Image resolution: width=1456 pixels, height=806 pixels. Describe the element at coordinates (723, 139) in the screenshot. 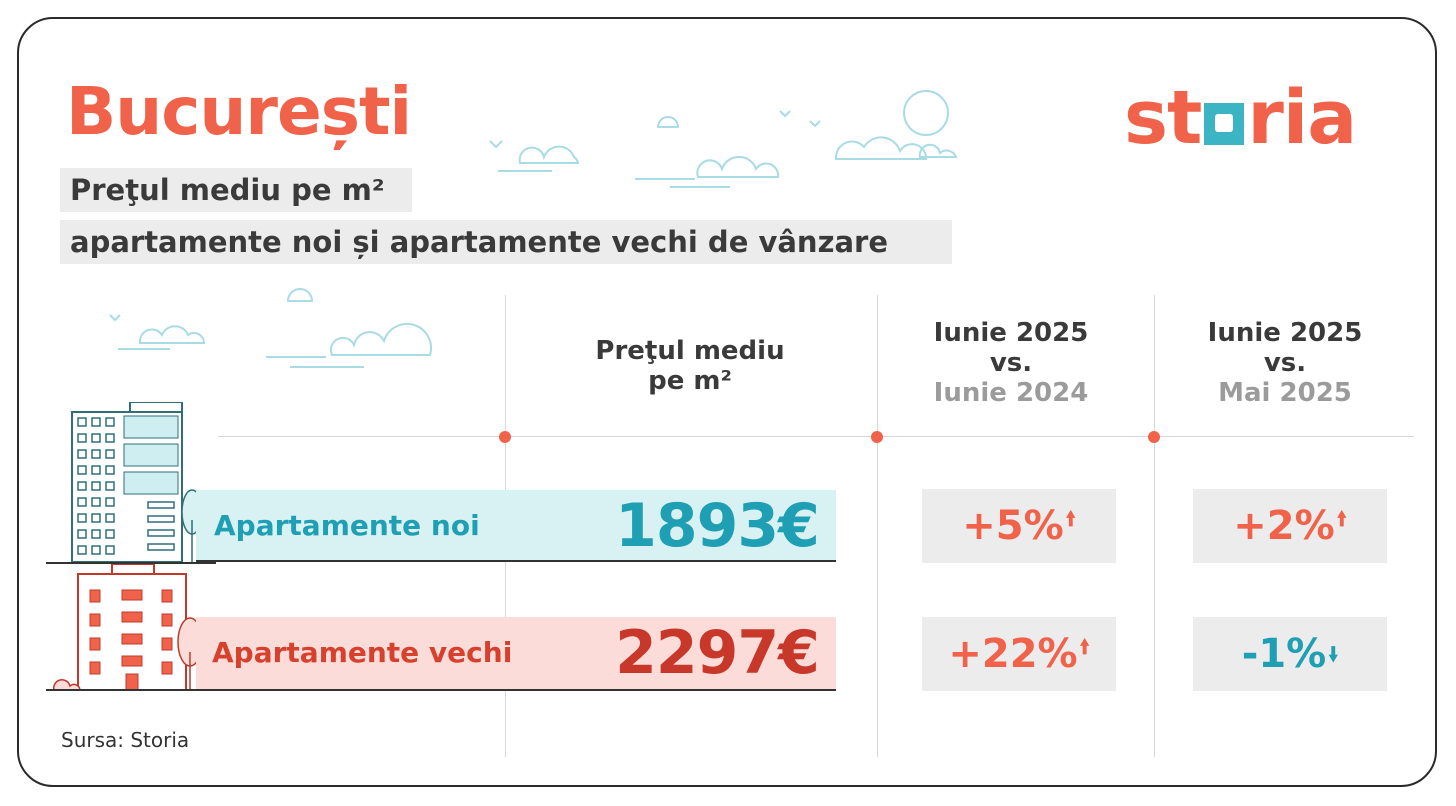

I see `clouds-top-decoration` at that location.